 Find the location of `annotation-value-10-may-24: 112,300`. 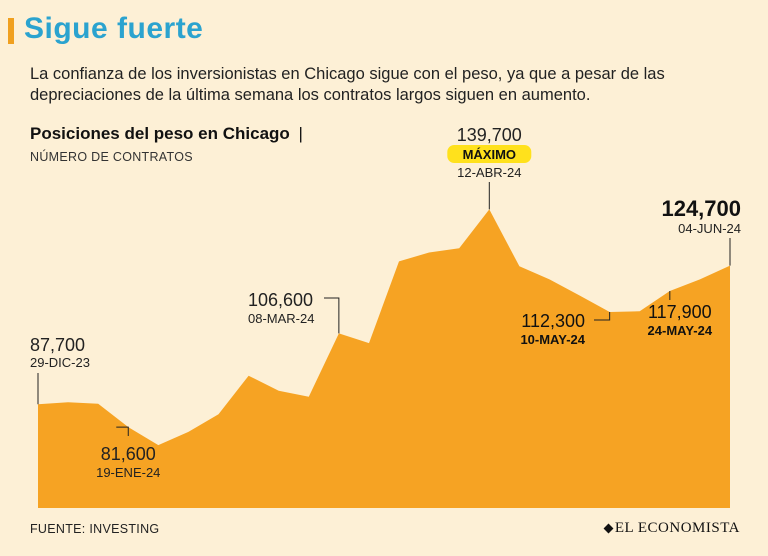

annotation-value-10-may-24: 112,300 is located at coordinates (553, 321).